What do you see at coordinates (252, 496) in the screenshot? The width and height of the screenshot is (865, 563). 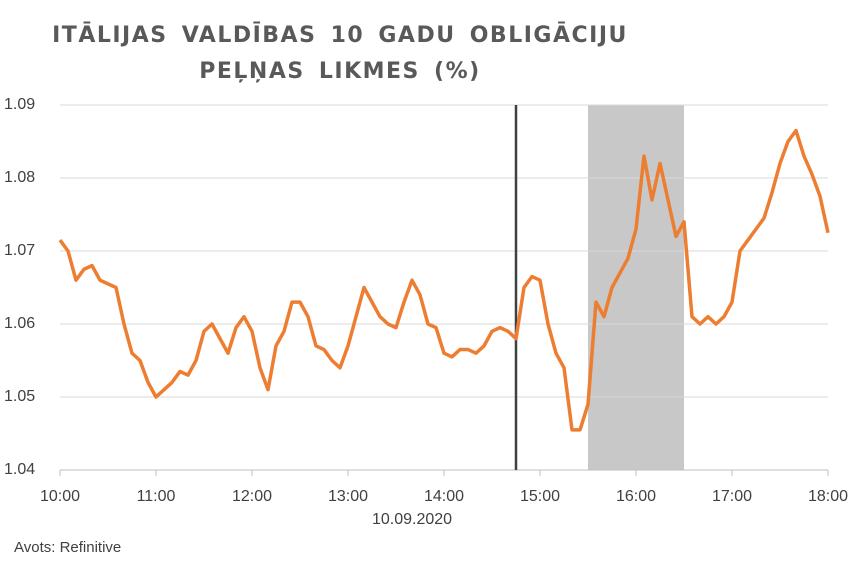 I see `x-tick-label: 12:00` at bounding box center [252, 496].